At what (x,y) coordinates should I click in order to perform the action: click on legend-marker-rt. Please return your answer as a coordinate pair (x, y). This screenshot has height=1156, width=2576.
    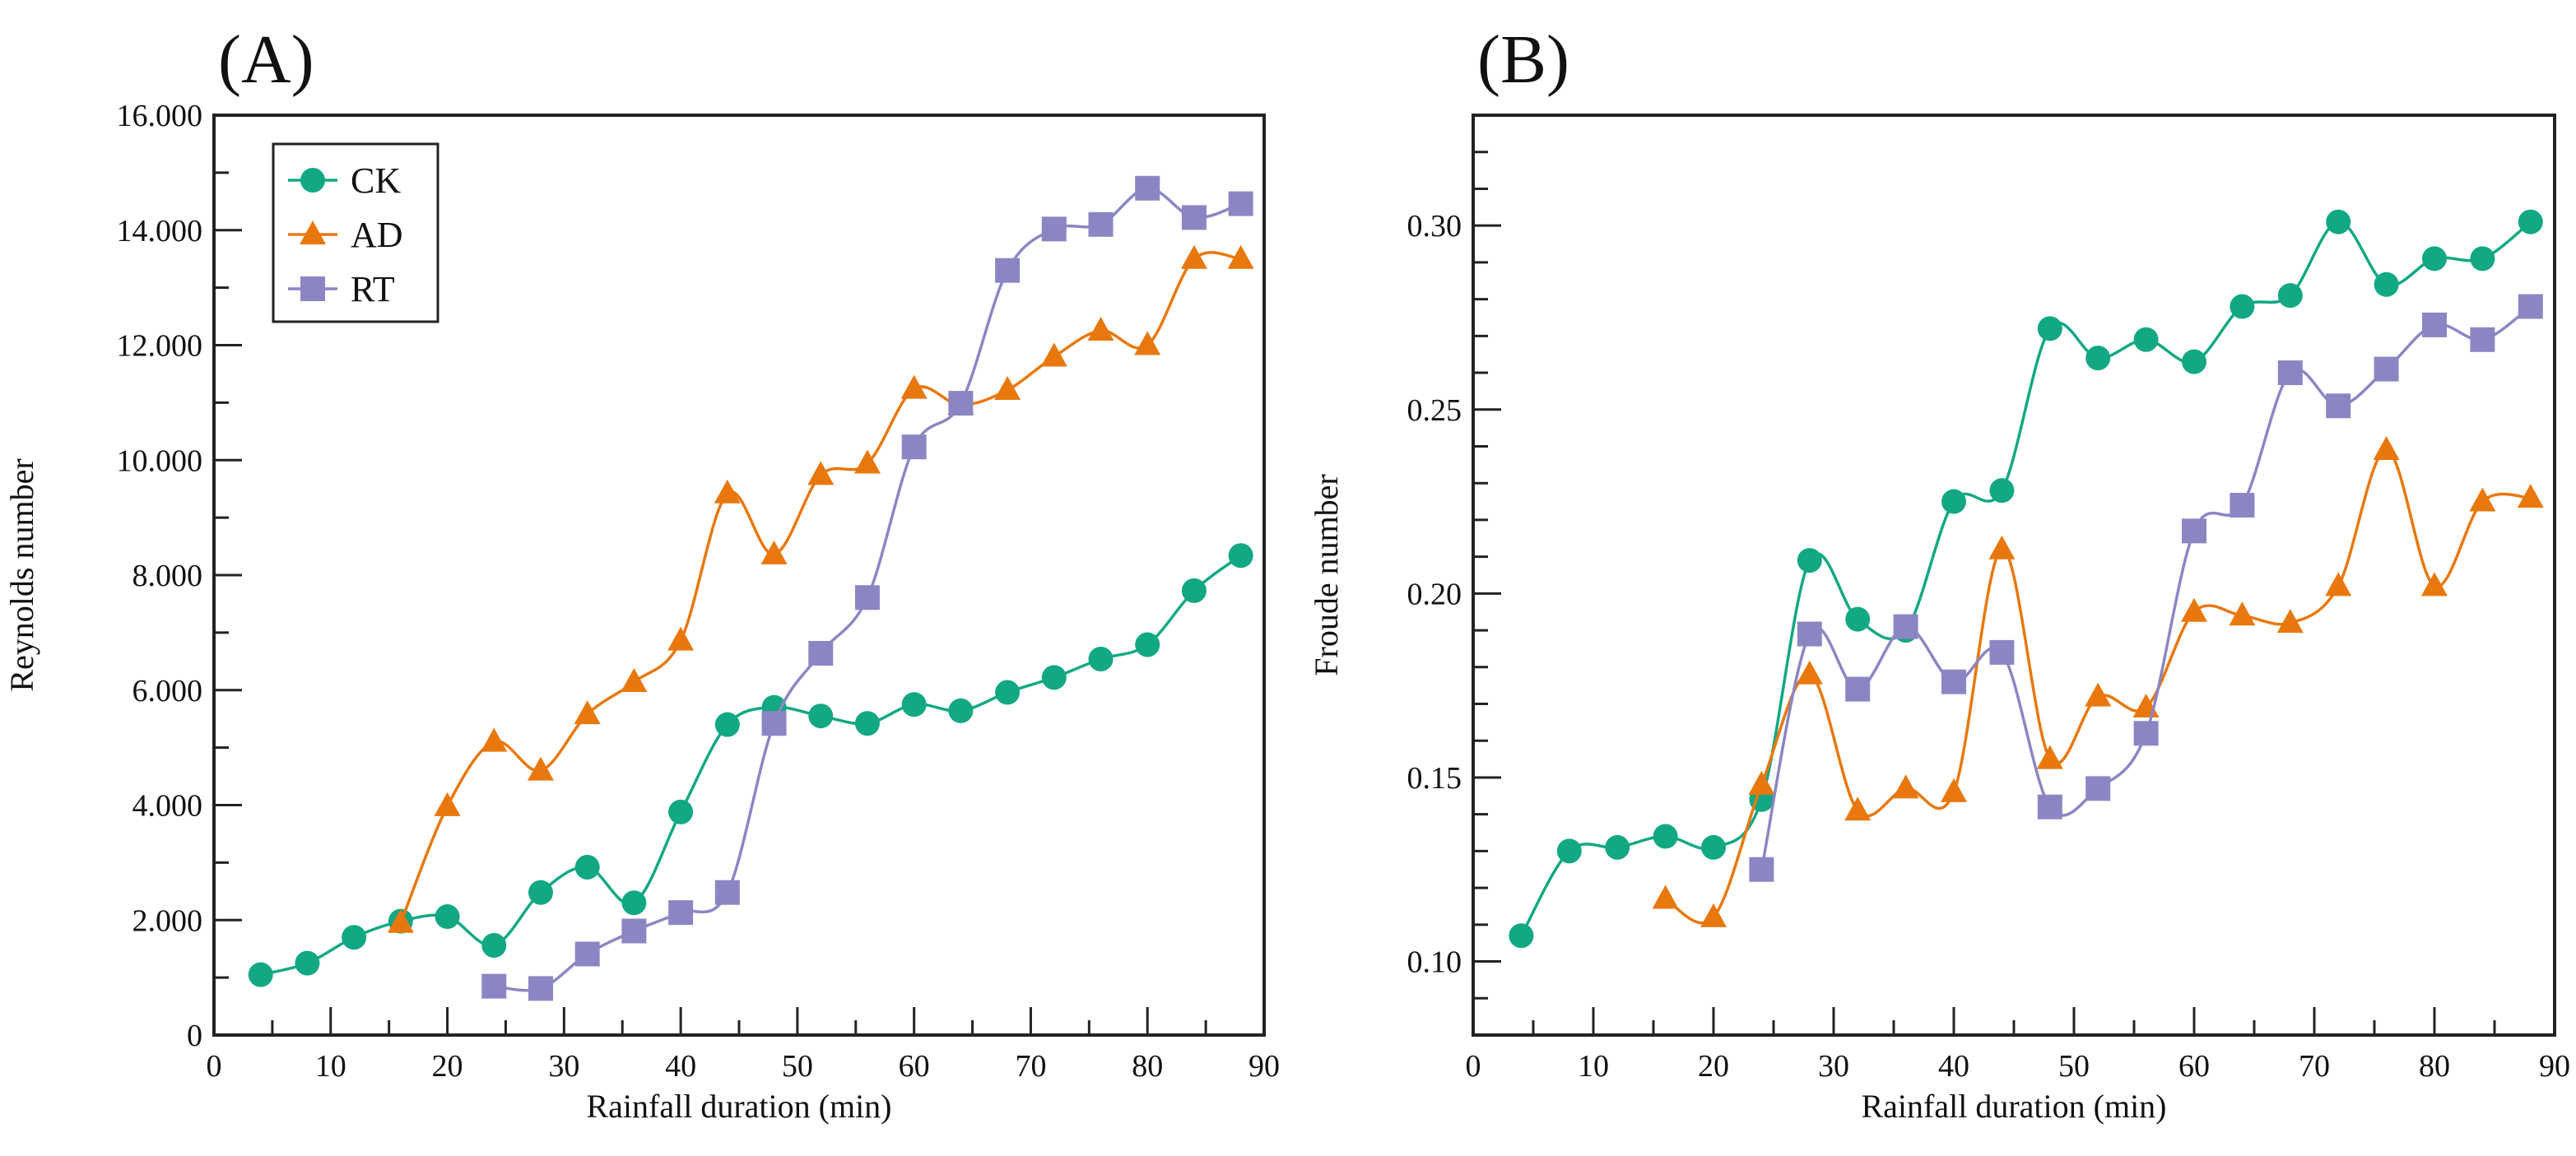
    Looking at the image, I should click on (312, 288).